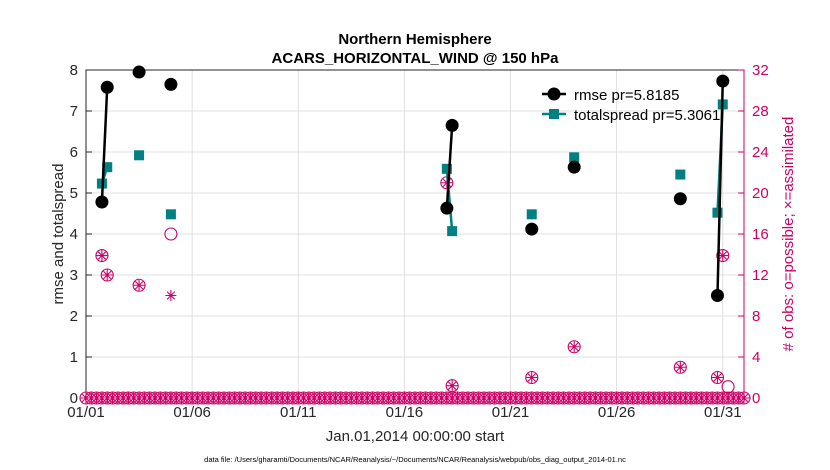 This screenshot has width=830, height=470. What do you see at coordinates (58, 234) in the screenshot?
I see `y-axis-label: rmse and totalspread` at bounding box center [58, 234].